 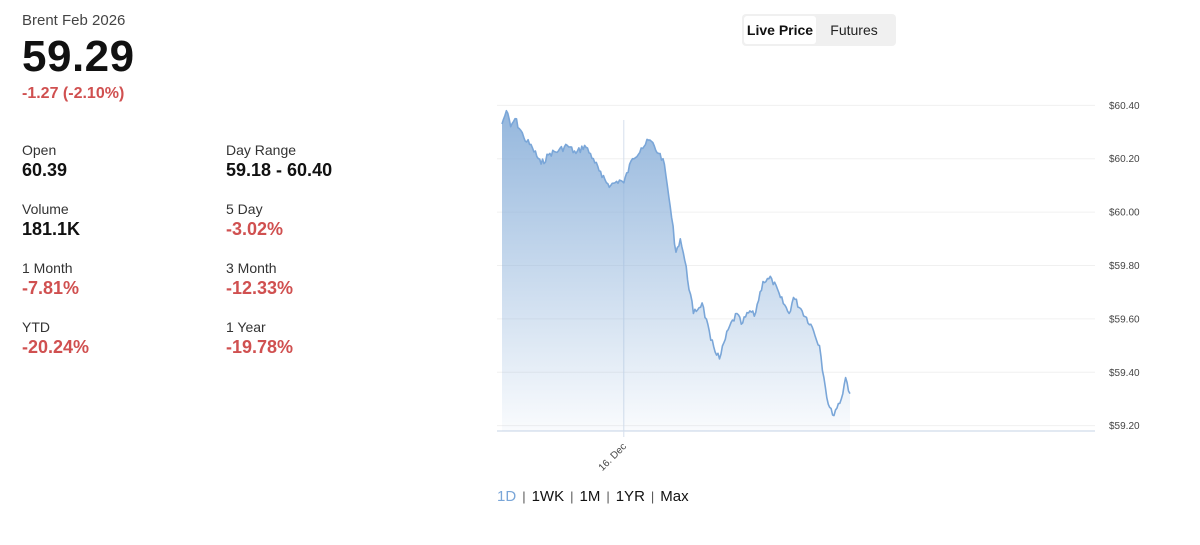 I want to click on live-price-tab: Live Price, so click(x=780, y=30).